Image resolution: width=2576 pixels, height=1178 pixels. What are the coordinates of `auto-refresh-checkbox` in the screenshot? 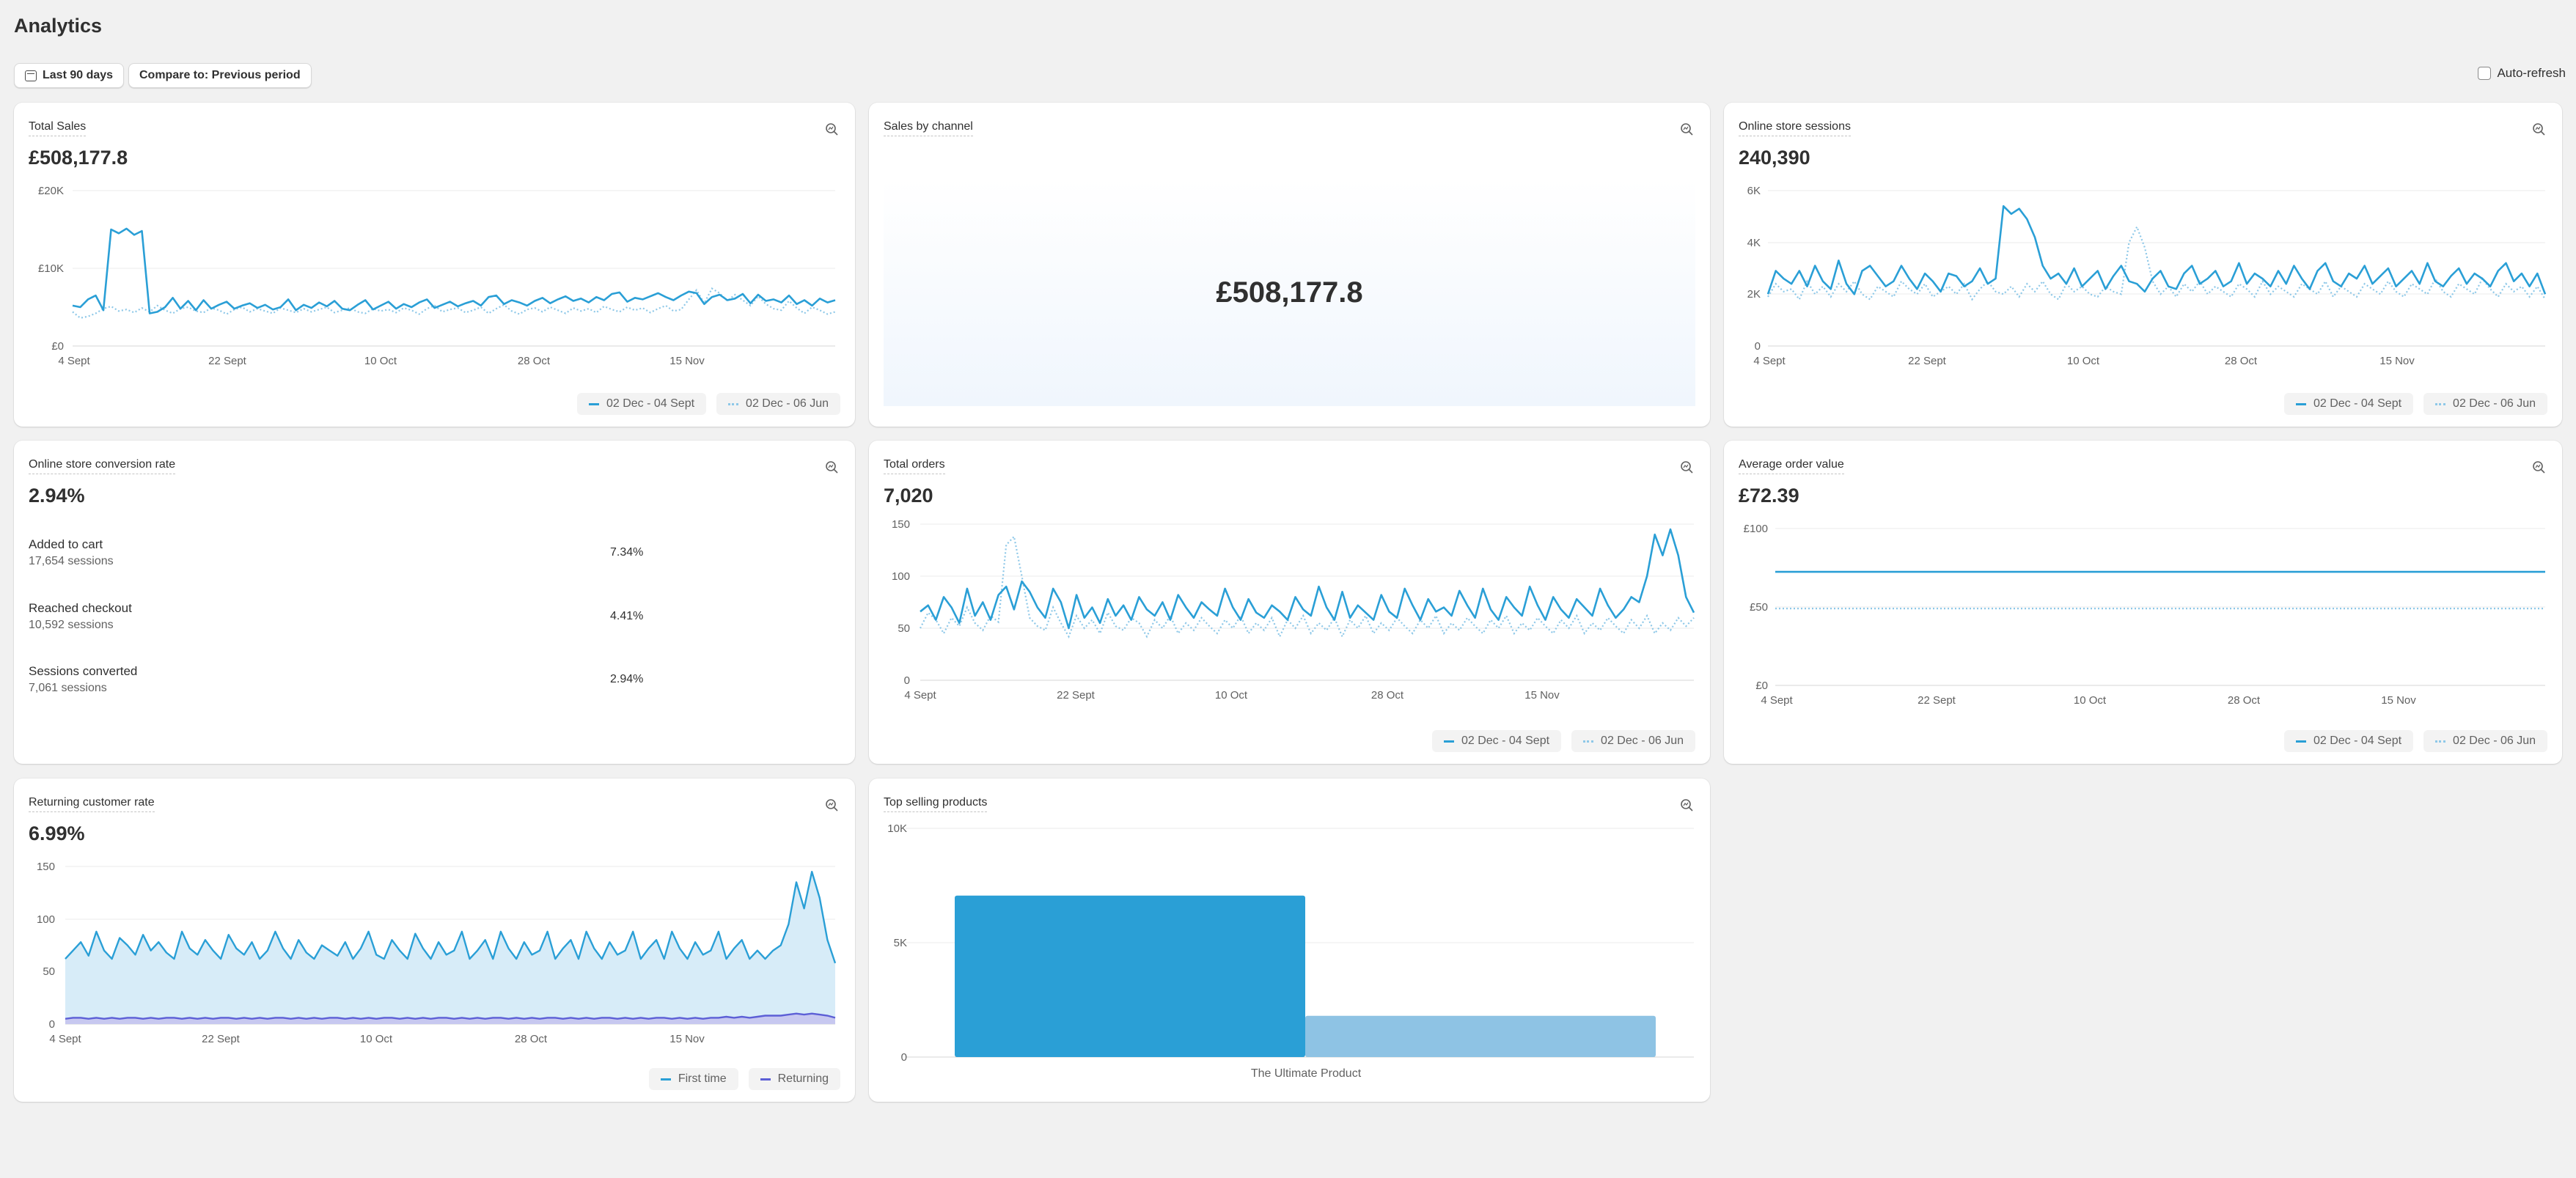 It's located at (2485, 73).